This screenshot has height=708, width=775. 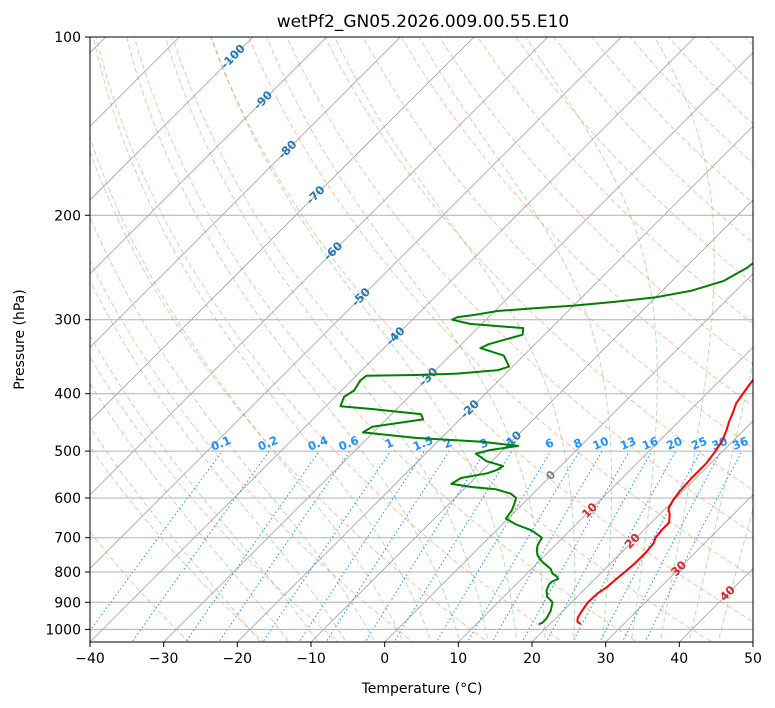 What do you see at coordinates (20, 339) in the screenshot?
I see `y-axis-label: Pressure (hPa)` at bounding box center [20, 339].